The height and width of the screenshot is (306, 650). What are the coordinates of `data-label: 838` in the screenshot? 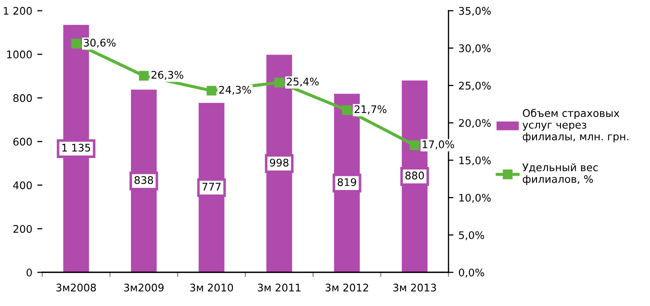 It's located at (144, 180).